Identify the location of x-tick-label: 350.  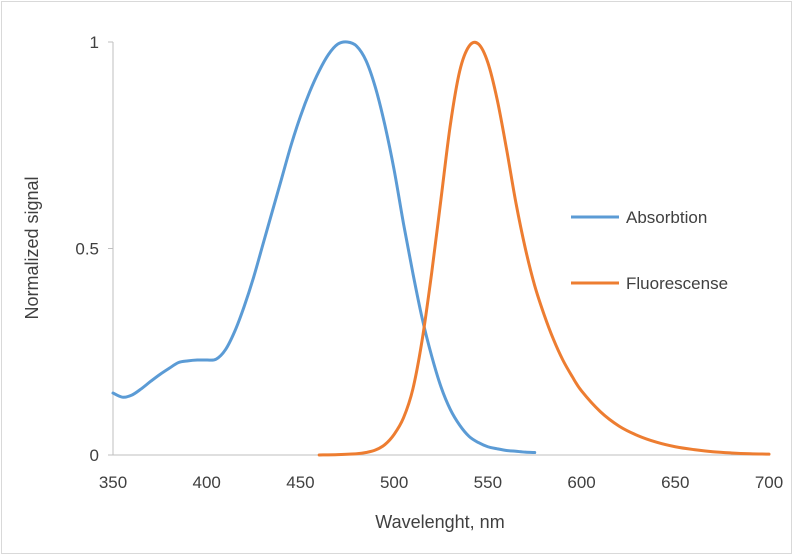
(113, 482).